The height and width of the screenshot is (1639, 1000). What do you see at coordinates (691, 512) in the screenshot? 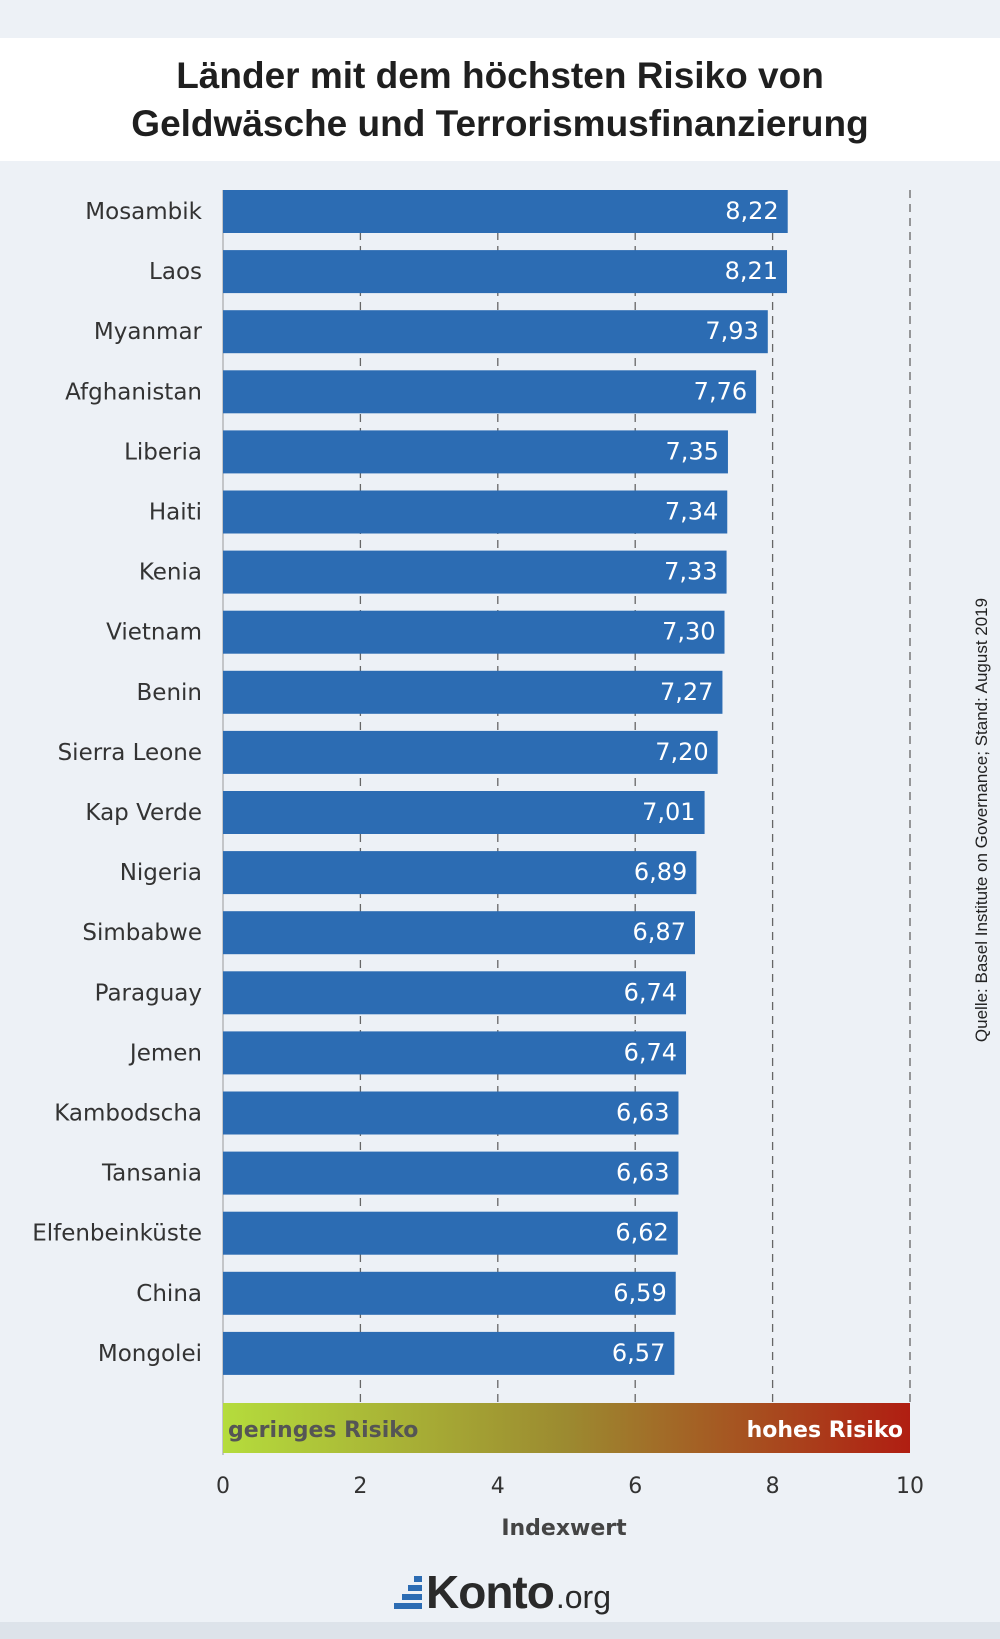
I see `value-label: 7,34` at bounding box center [691, 512].